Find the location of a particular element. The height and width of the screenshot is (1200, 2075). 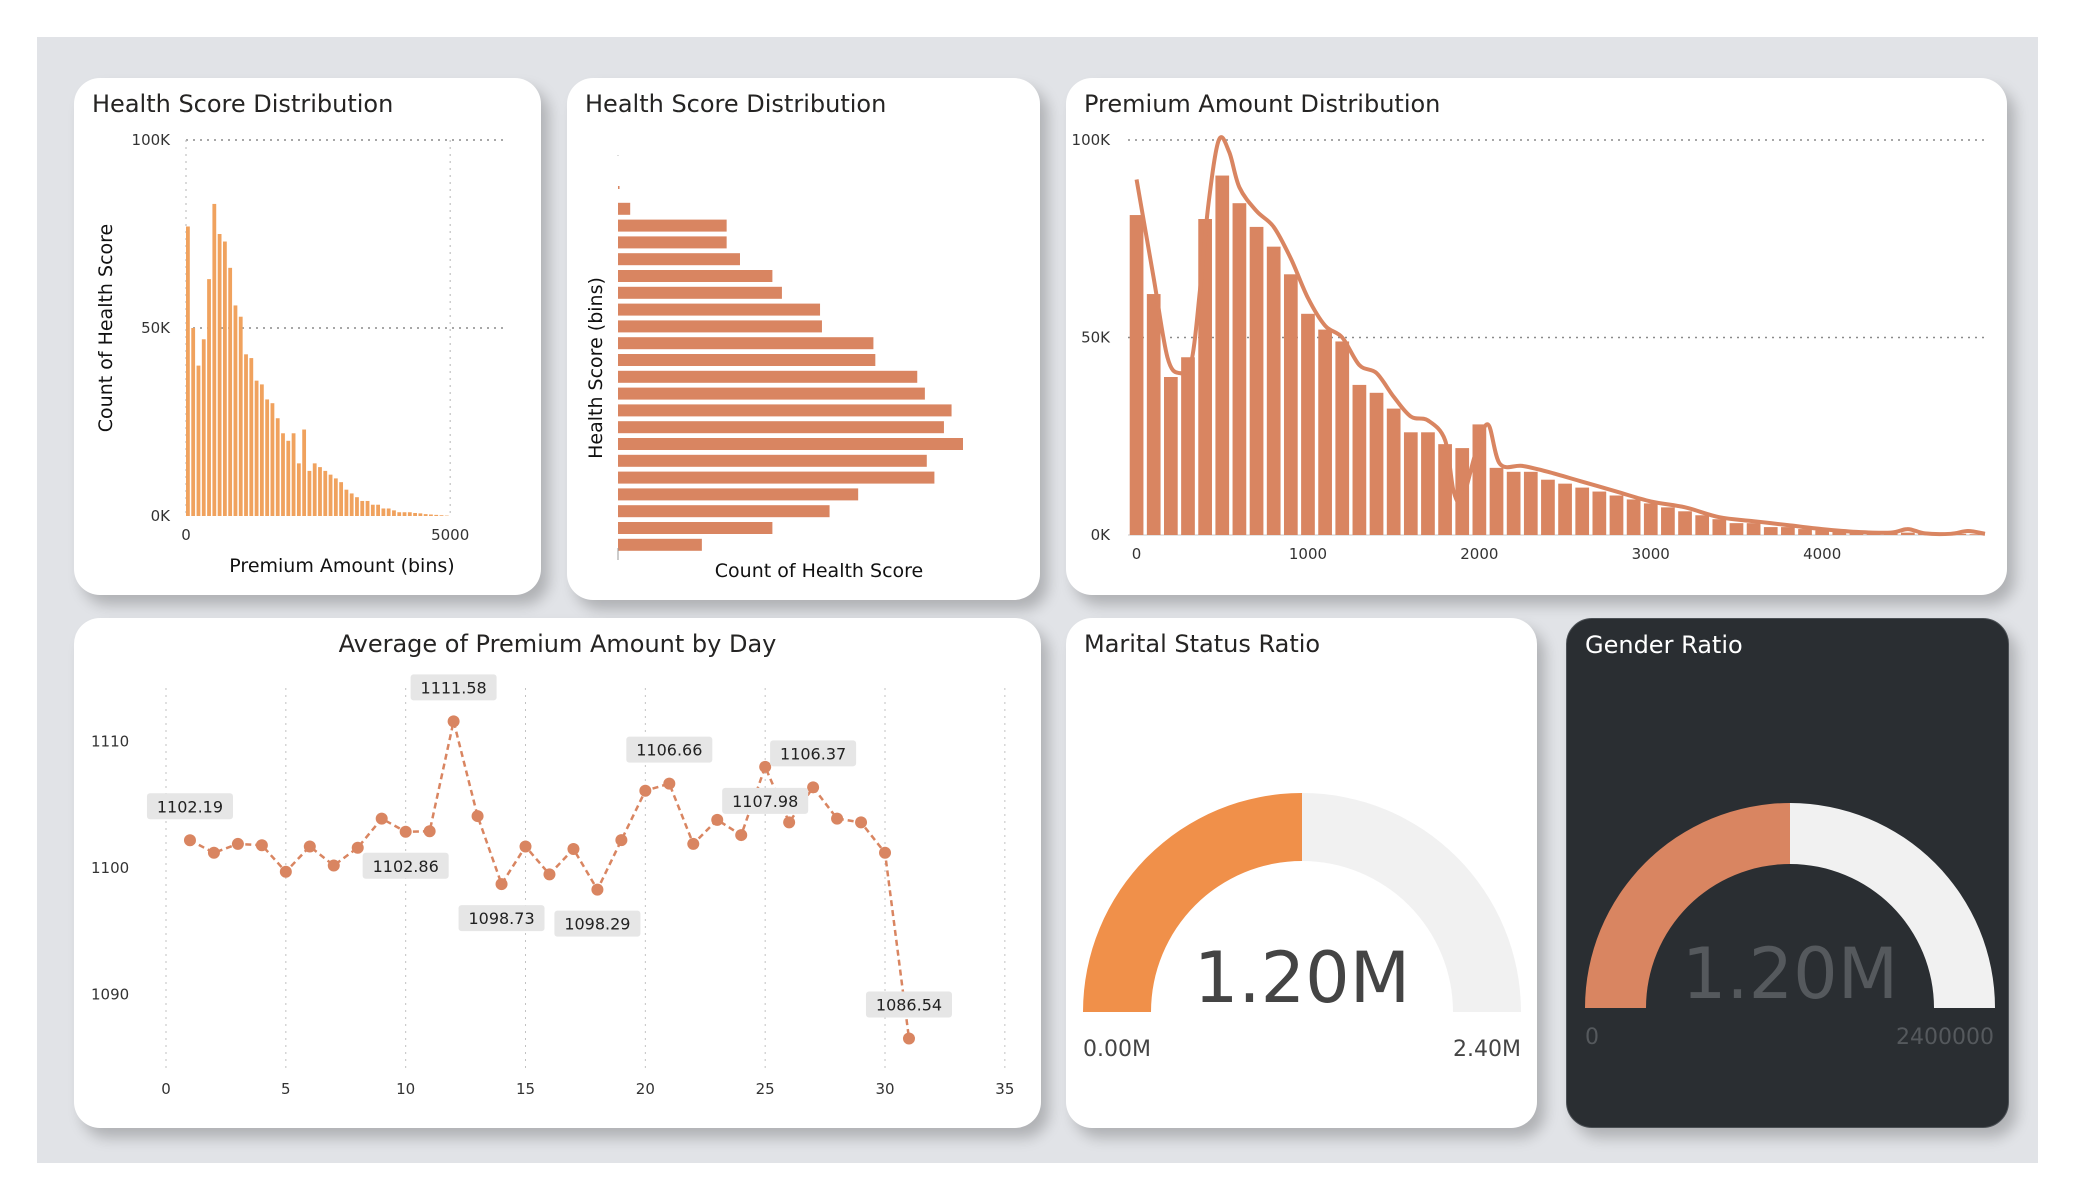

x-tick-label: 5 is located at coordinates (286, 1089).